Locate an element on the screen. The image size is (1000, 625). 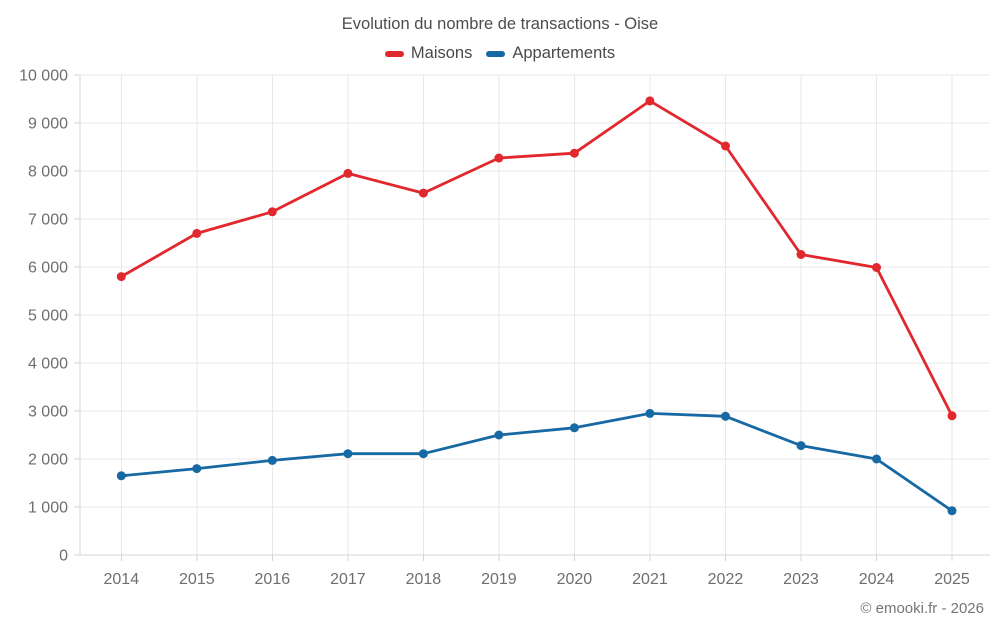
x-tick-label: 2014 is located at coordinates (122, 579).